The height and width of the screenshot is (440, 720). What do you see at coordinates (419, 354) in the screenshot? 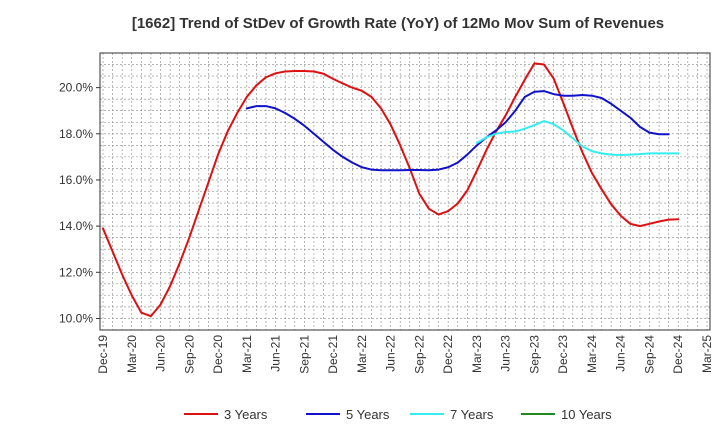
I see `x-tick-label: Sep-22` at bounding box center [419, 354].